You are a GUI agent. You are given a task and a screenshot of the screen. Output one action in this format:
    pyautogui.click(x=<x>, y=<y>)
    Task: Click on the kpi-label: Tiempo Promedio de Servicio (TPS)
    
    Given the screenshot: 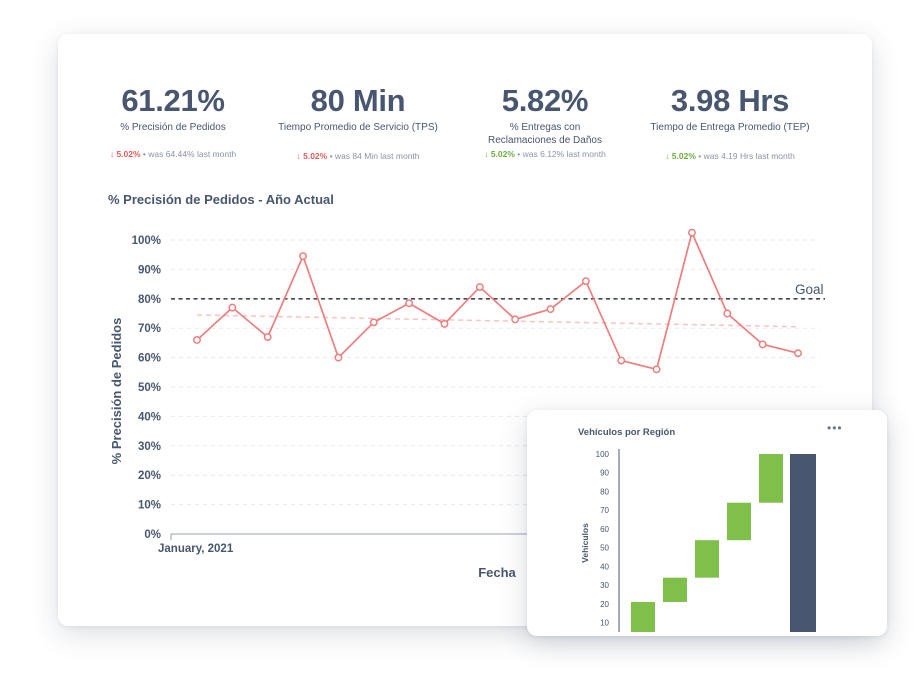 What is the action you would take?
    pyautogui.click(x=358, y=127)
    